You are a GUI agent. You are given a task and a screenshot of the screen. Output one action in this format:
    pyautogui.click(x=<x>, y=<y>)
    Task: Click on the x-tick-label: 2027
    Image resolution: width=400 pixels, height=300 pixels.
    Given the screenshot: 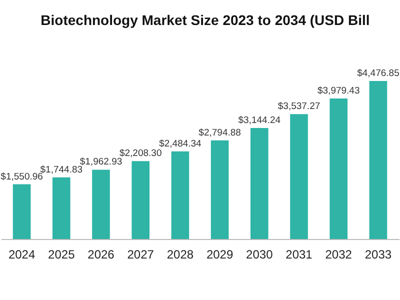 What is the action you would take?
    pyautogui.click(x=140, y=255)
    